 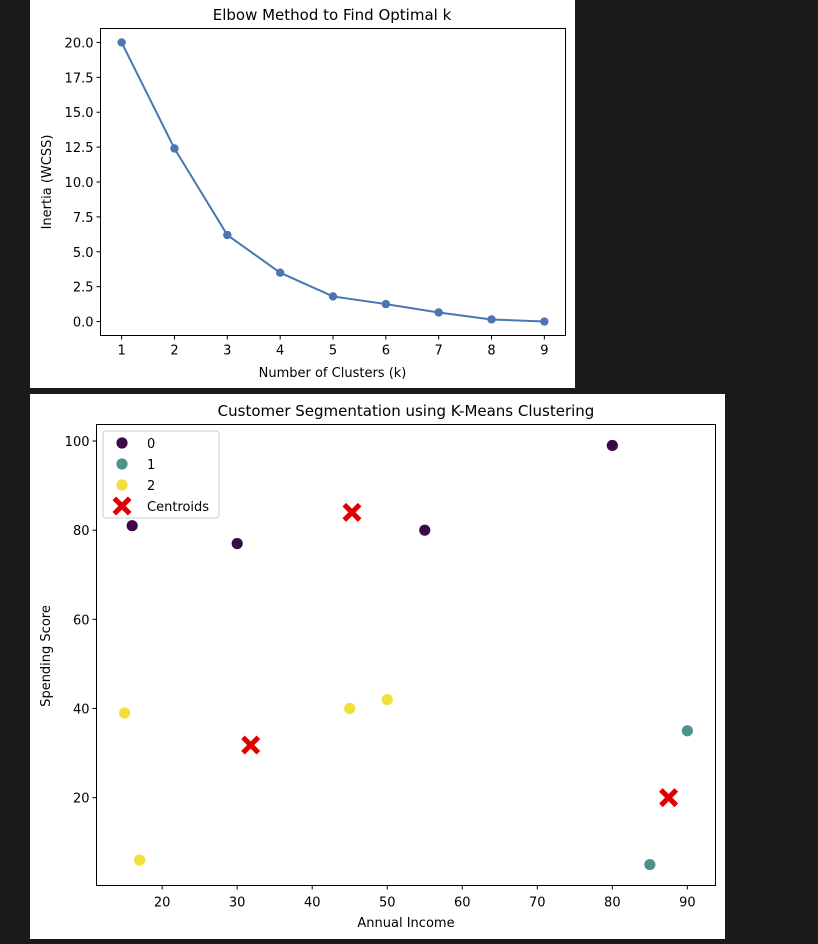 What do you see at coordinates (47, 182) in the screenshot?
I see `elbow-y-axis-label: Inertia (WCSS)` at bounding box center [47, 182].